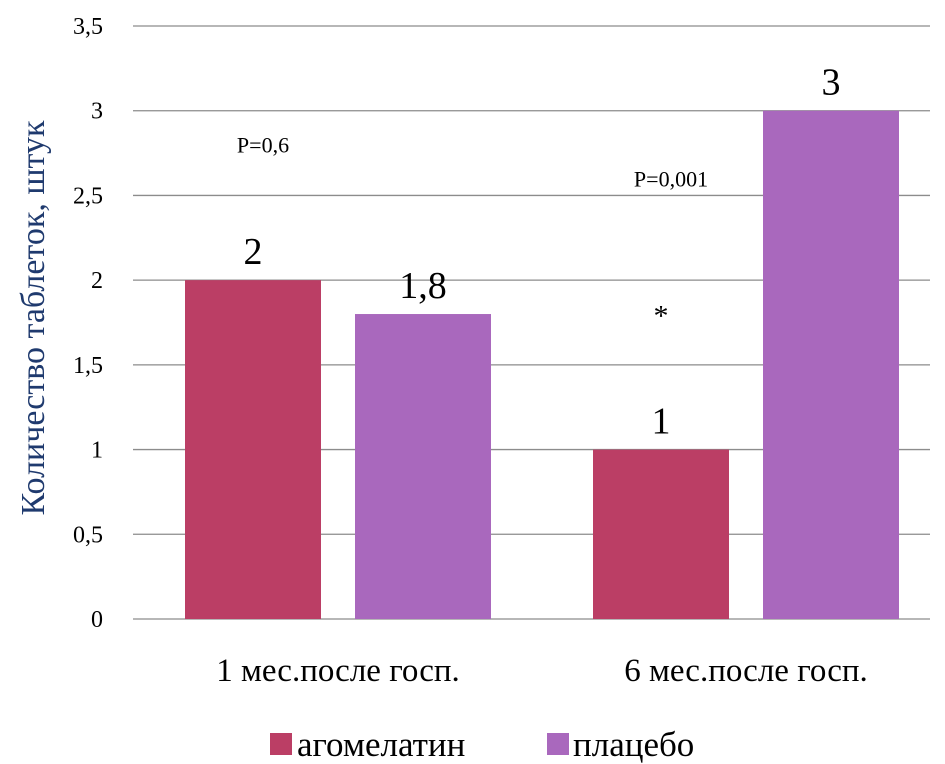 The width and height of the screenshot is (945, 764). Describe the element at coordinates (423, 286) in the screenshot. I see `data-label: 1,8` at that location.